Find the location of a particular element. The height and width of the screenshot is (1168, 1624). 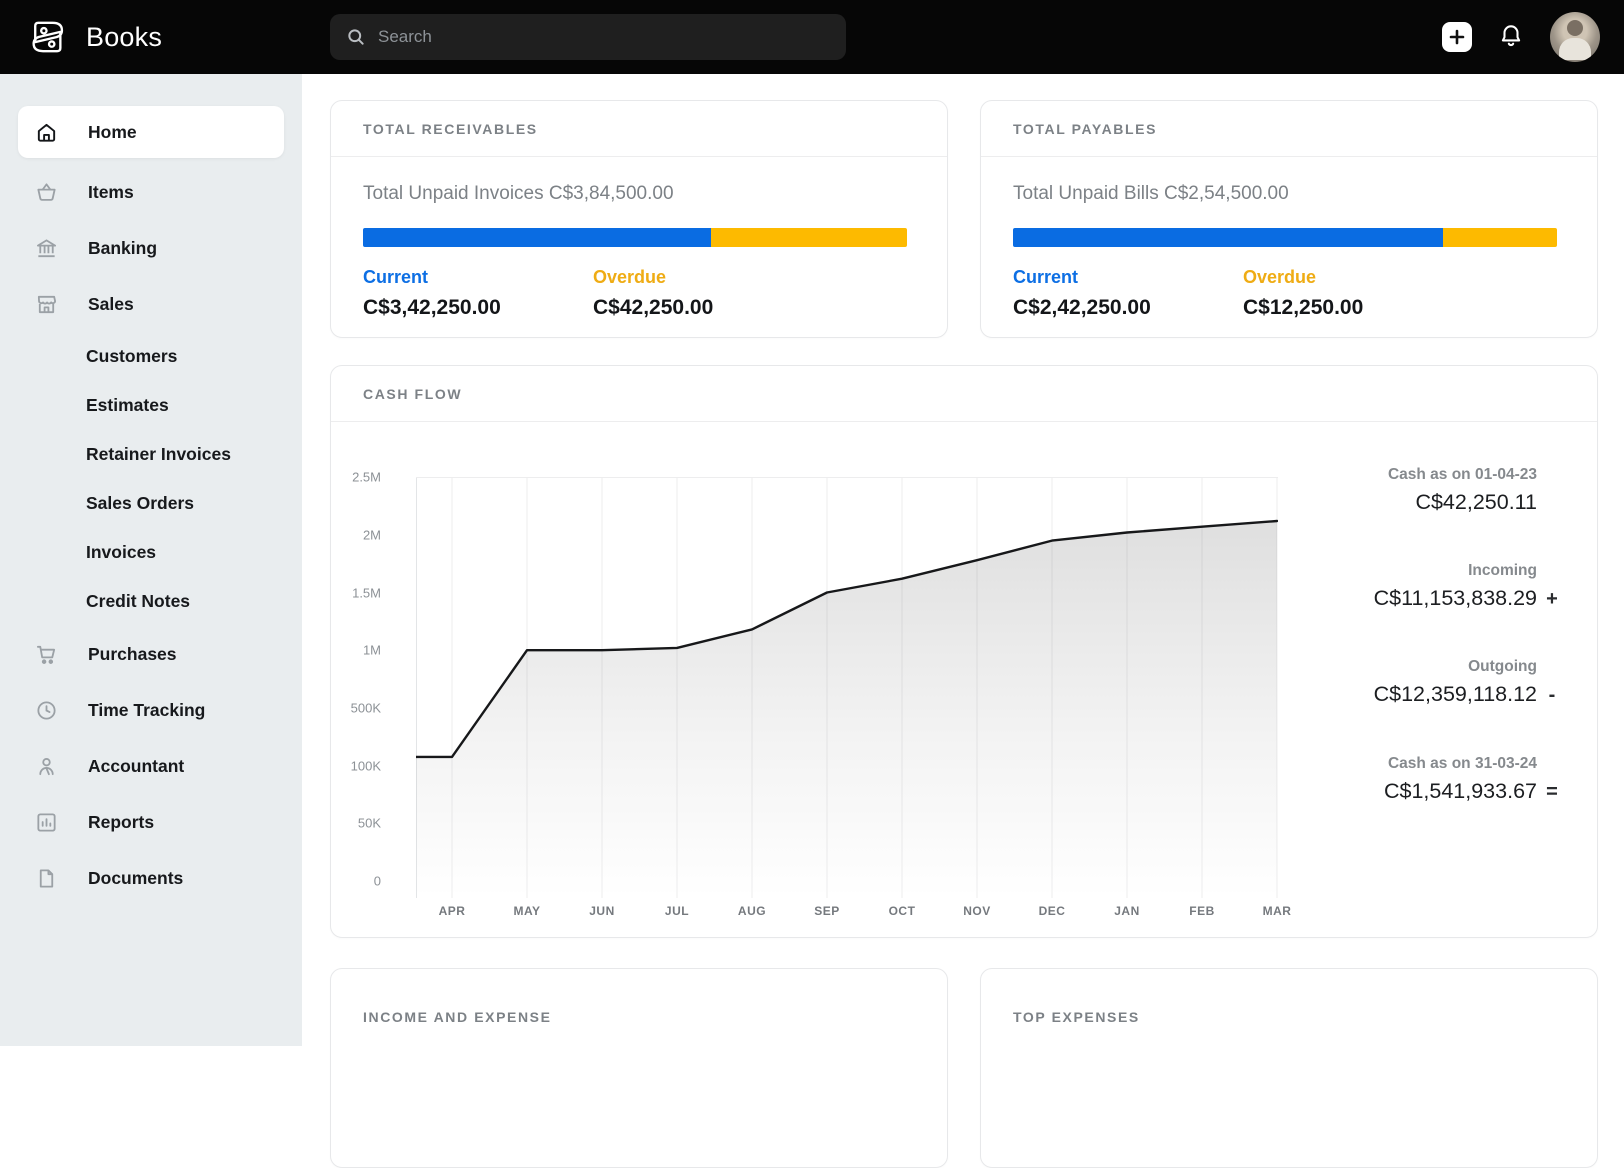

sidebar-item-accountant: Accountant is located at coordinates (151, 766).